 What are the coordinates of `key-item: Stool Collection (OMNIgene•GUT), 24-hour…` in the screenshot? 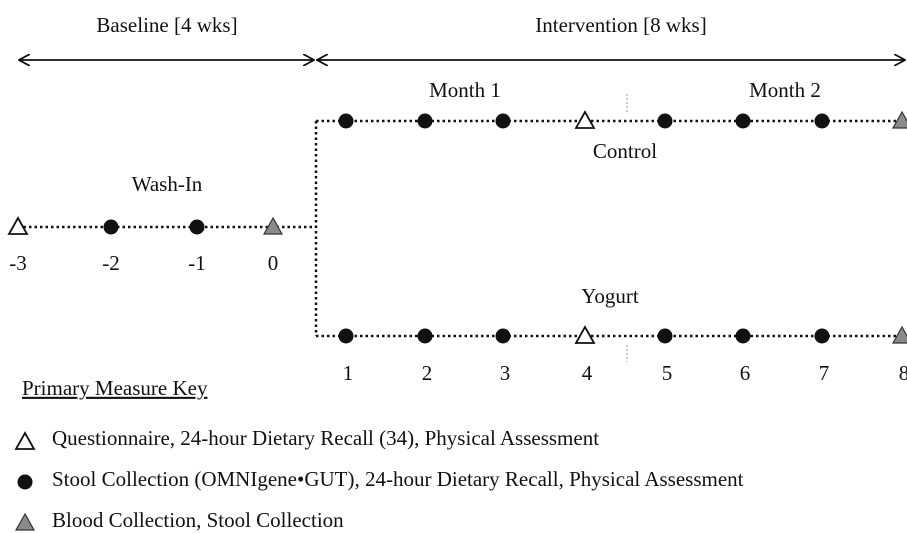 It's located at (398, 479).